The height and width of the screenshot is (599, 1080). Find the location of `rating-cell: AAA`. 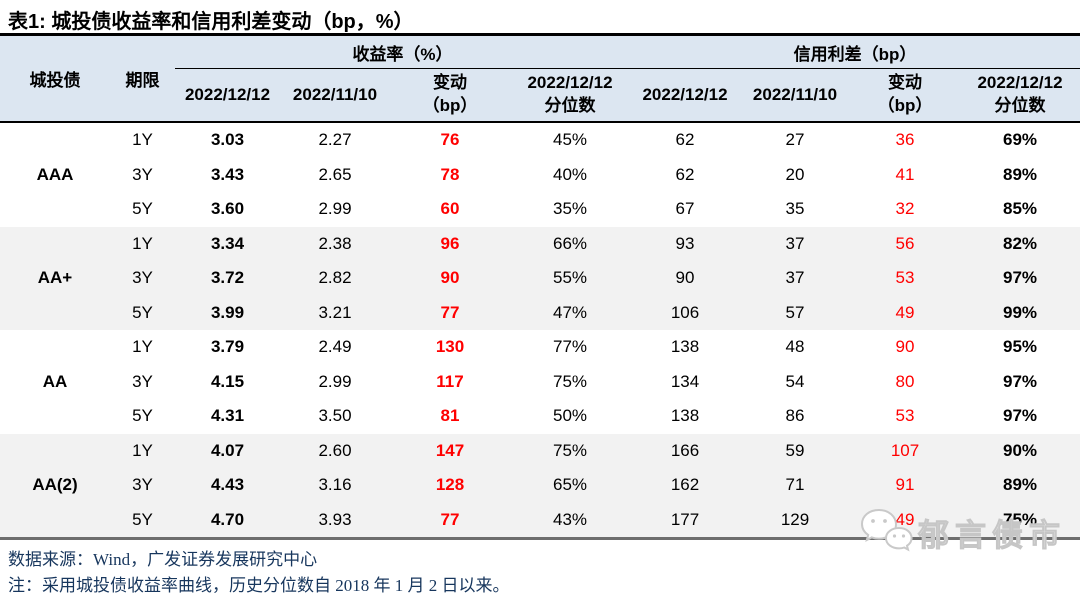

rating-cell: AAA is located at coordinates (55, 174).